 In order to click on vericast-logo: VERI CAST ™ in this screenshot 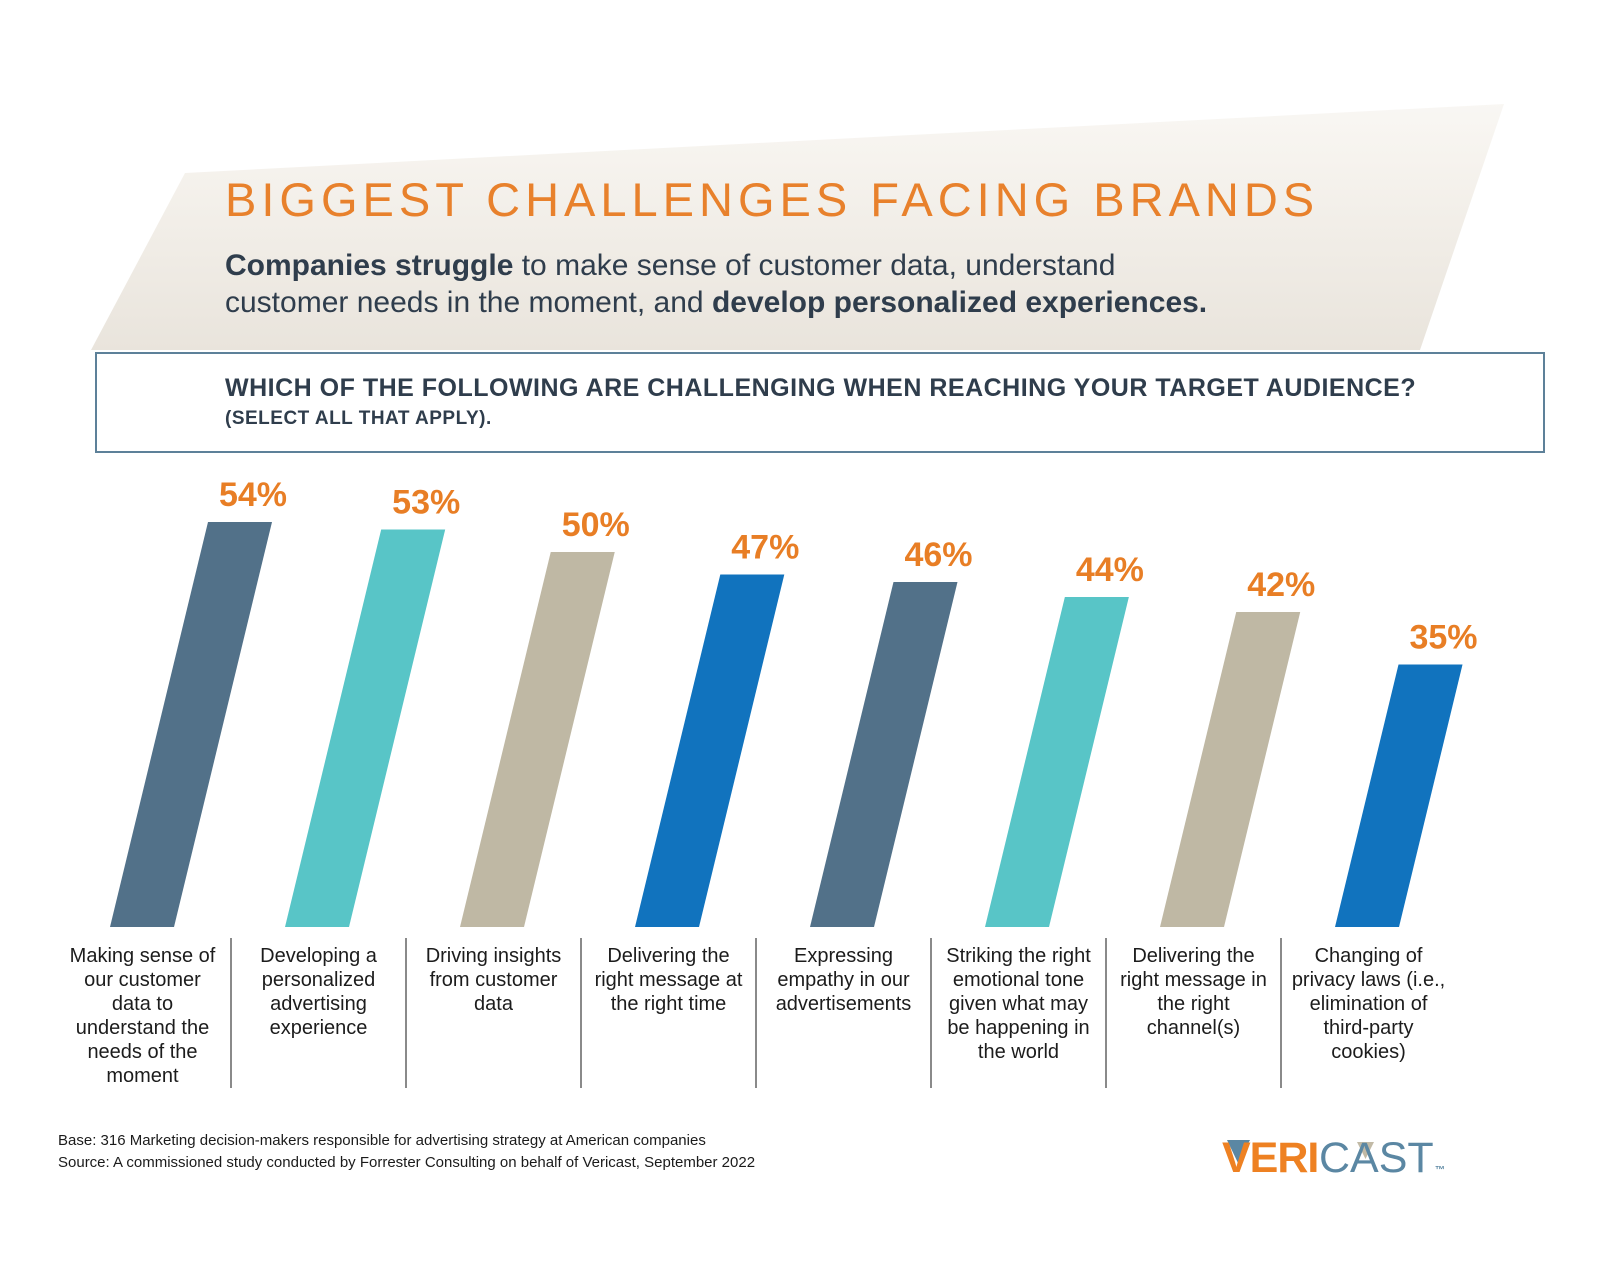, I will do `click(1333, 1158)`.